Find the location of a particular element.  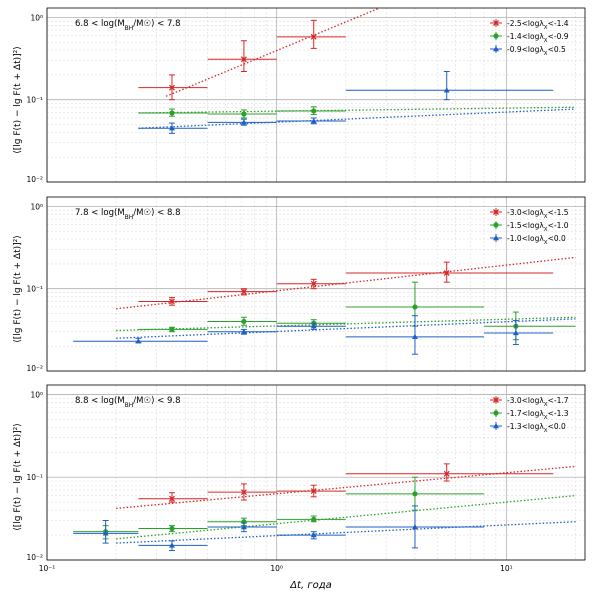

legend-label: -0.9<logλX<0.5 is located at coordinates (536, 51).